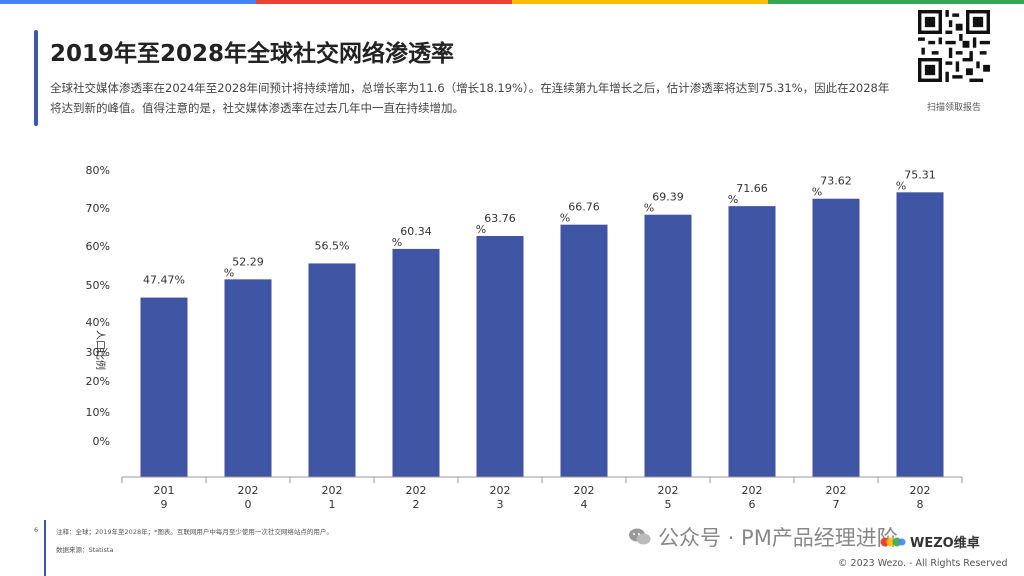 This screenshot has height=576, width=1024. What do you see at coordinates (332, 245) in the screenshot?
I see `data-label: 56.5%` at bounding box center [332, 245].